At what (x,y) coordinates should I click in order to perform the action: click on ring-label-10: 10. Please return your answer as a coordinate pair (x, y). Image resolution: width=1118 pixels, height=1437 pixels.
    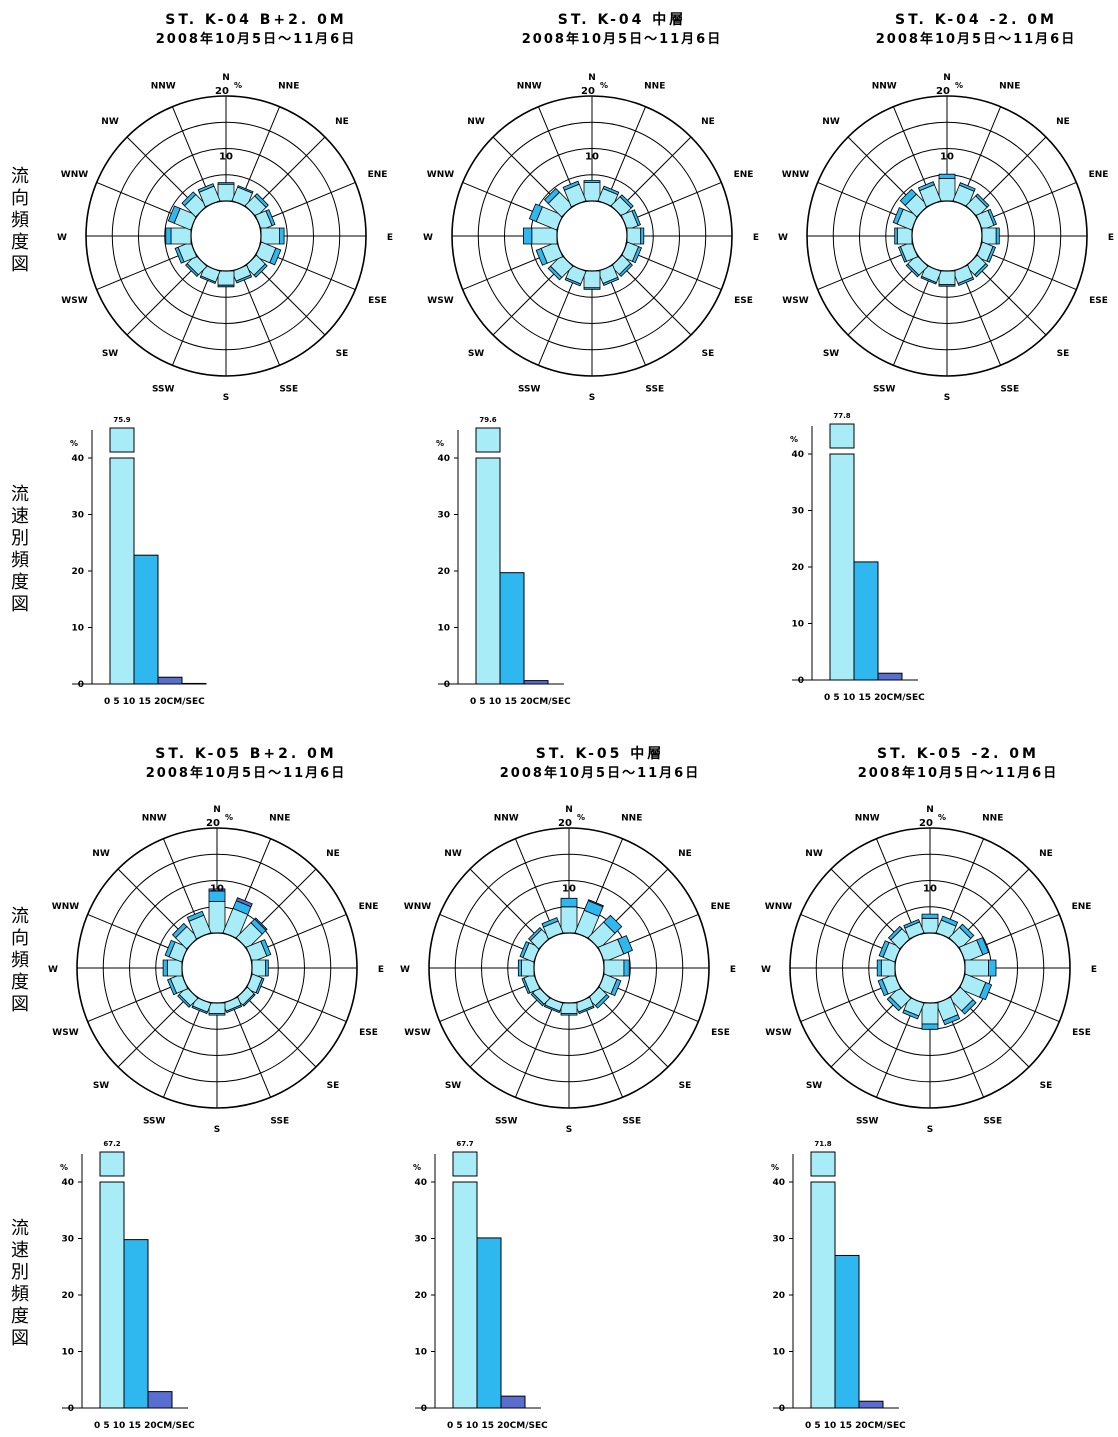
    Looking at the image, I should click on (592, 157).